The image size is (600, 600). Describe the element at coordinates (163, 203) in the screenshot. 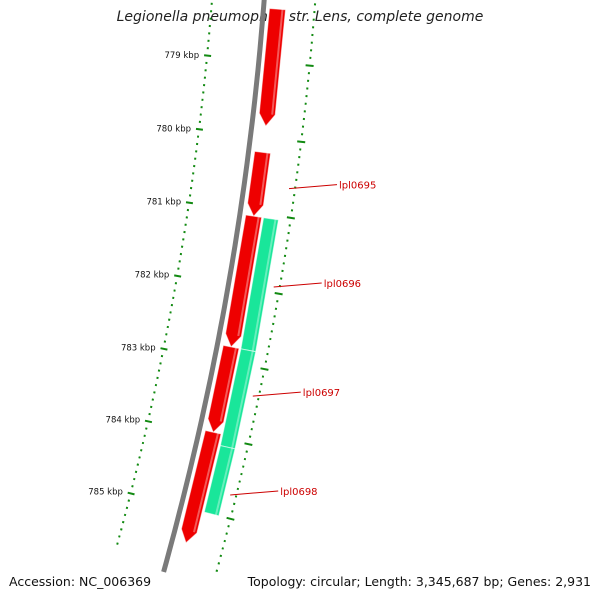

I see `ruler-tick-label: 781 kbp` at that location.